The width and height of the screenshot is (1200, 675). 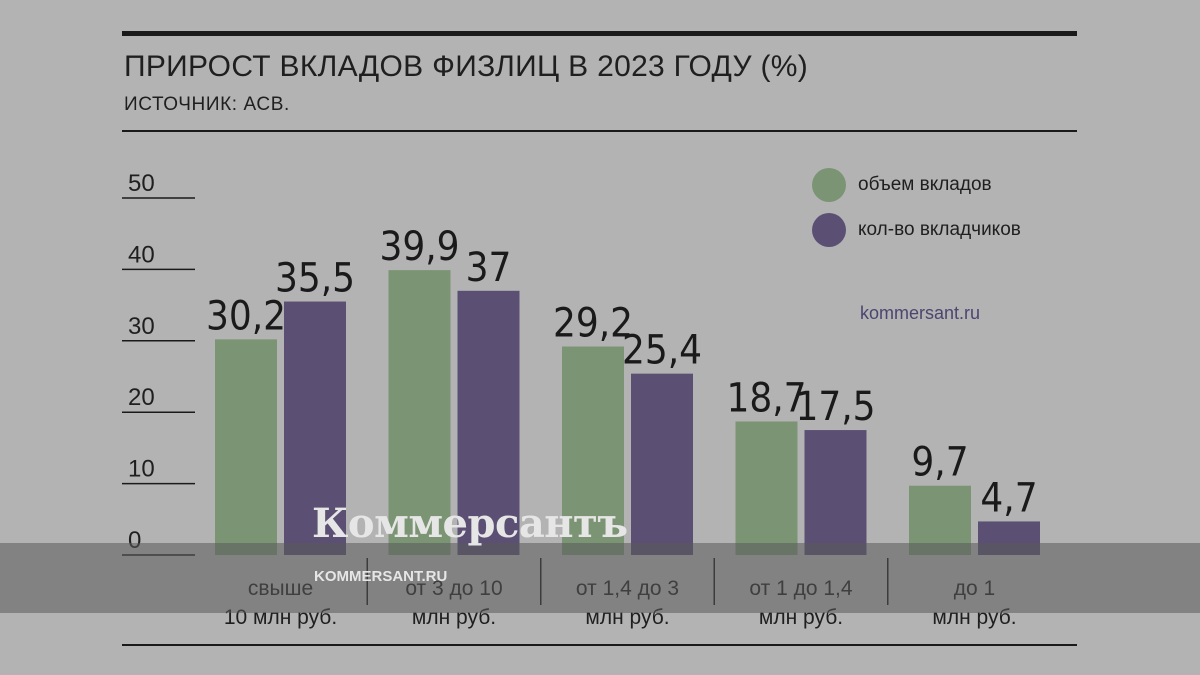 I want to click on legend-label-volume: объем вкладов, so click(x=925, y=184).